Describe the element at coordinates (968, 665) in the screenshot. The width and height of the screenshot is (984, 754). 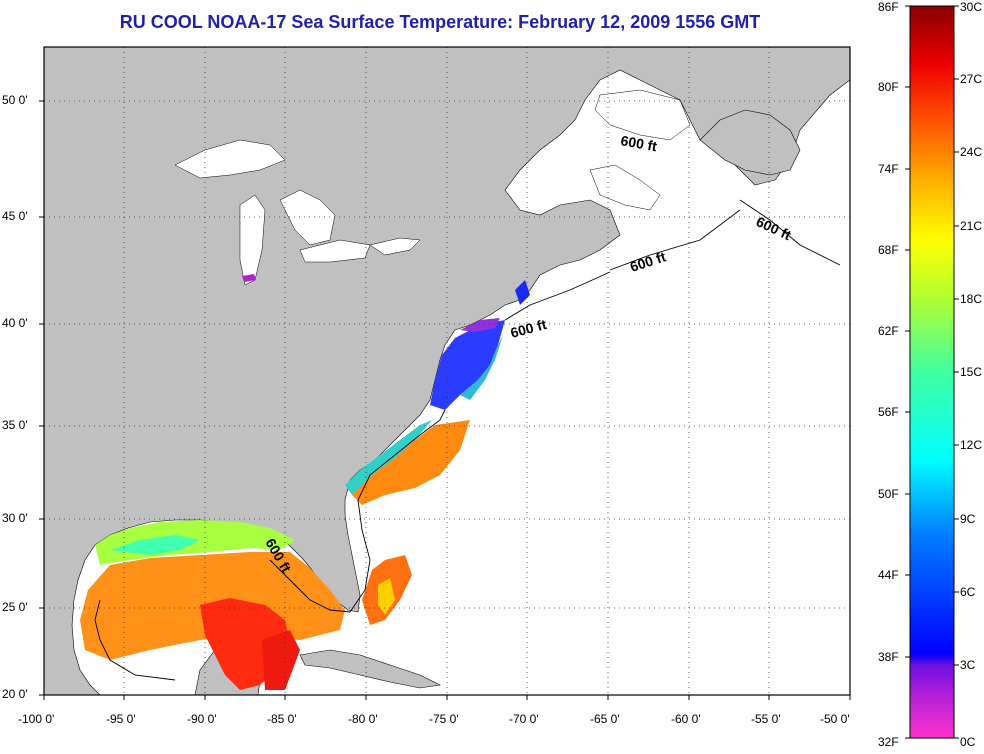
I see `colorbar-c-label: 3C` at that location.